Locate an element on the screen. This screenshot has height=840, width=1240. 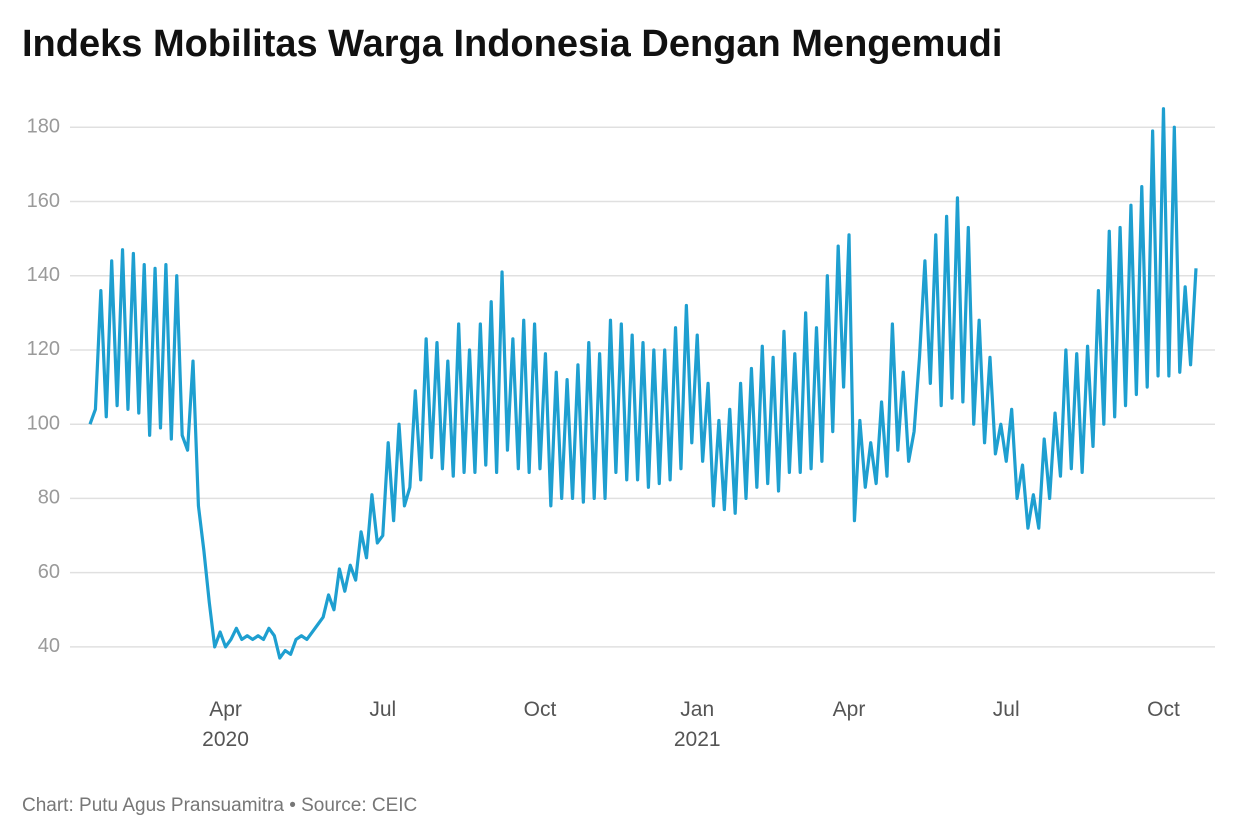
y-tick-label: 100 is located at coordinates (43, 423).